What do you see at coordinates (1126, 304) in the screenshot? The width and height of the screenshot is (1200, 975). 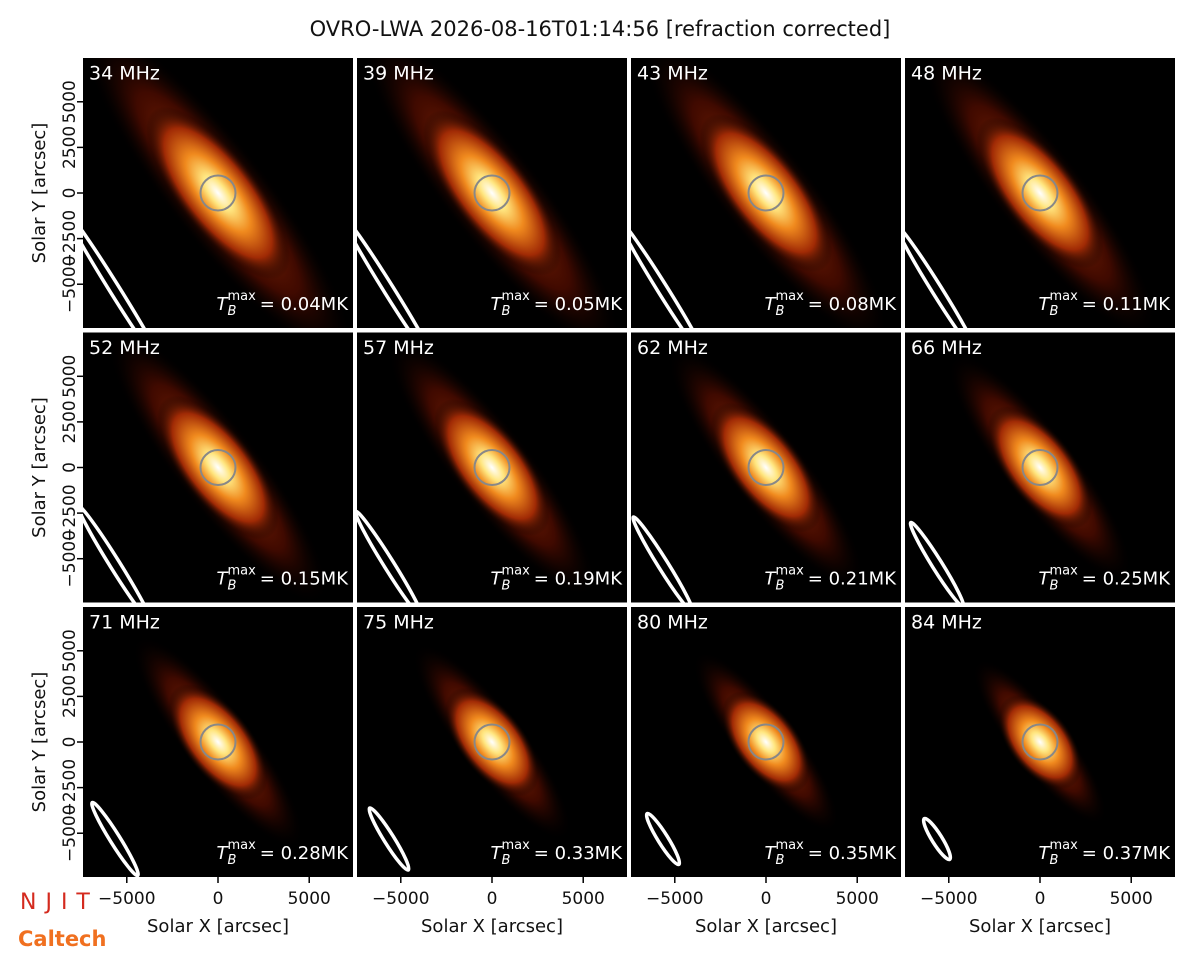 I see `tmax-value: = 0.11MK` at bounding box center [1126, 304].